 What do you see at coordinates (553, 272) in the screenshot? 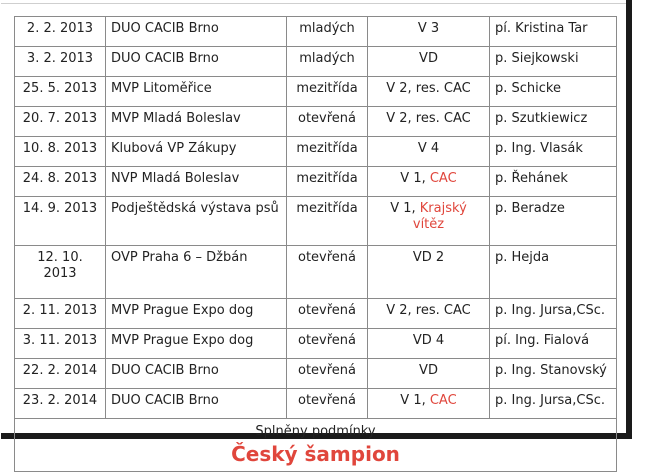
I see `judge-cell: p. Hejda` at bounding box center [553, 272].